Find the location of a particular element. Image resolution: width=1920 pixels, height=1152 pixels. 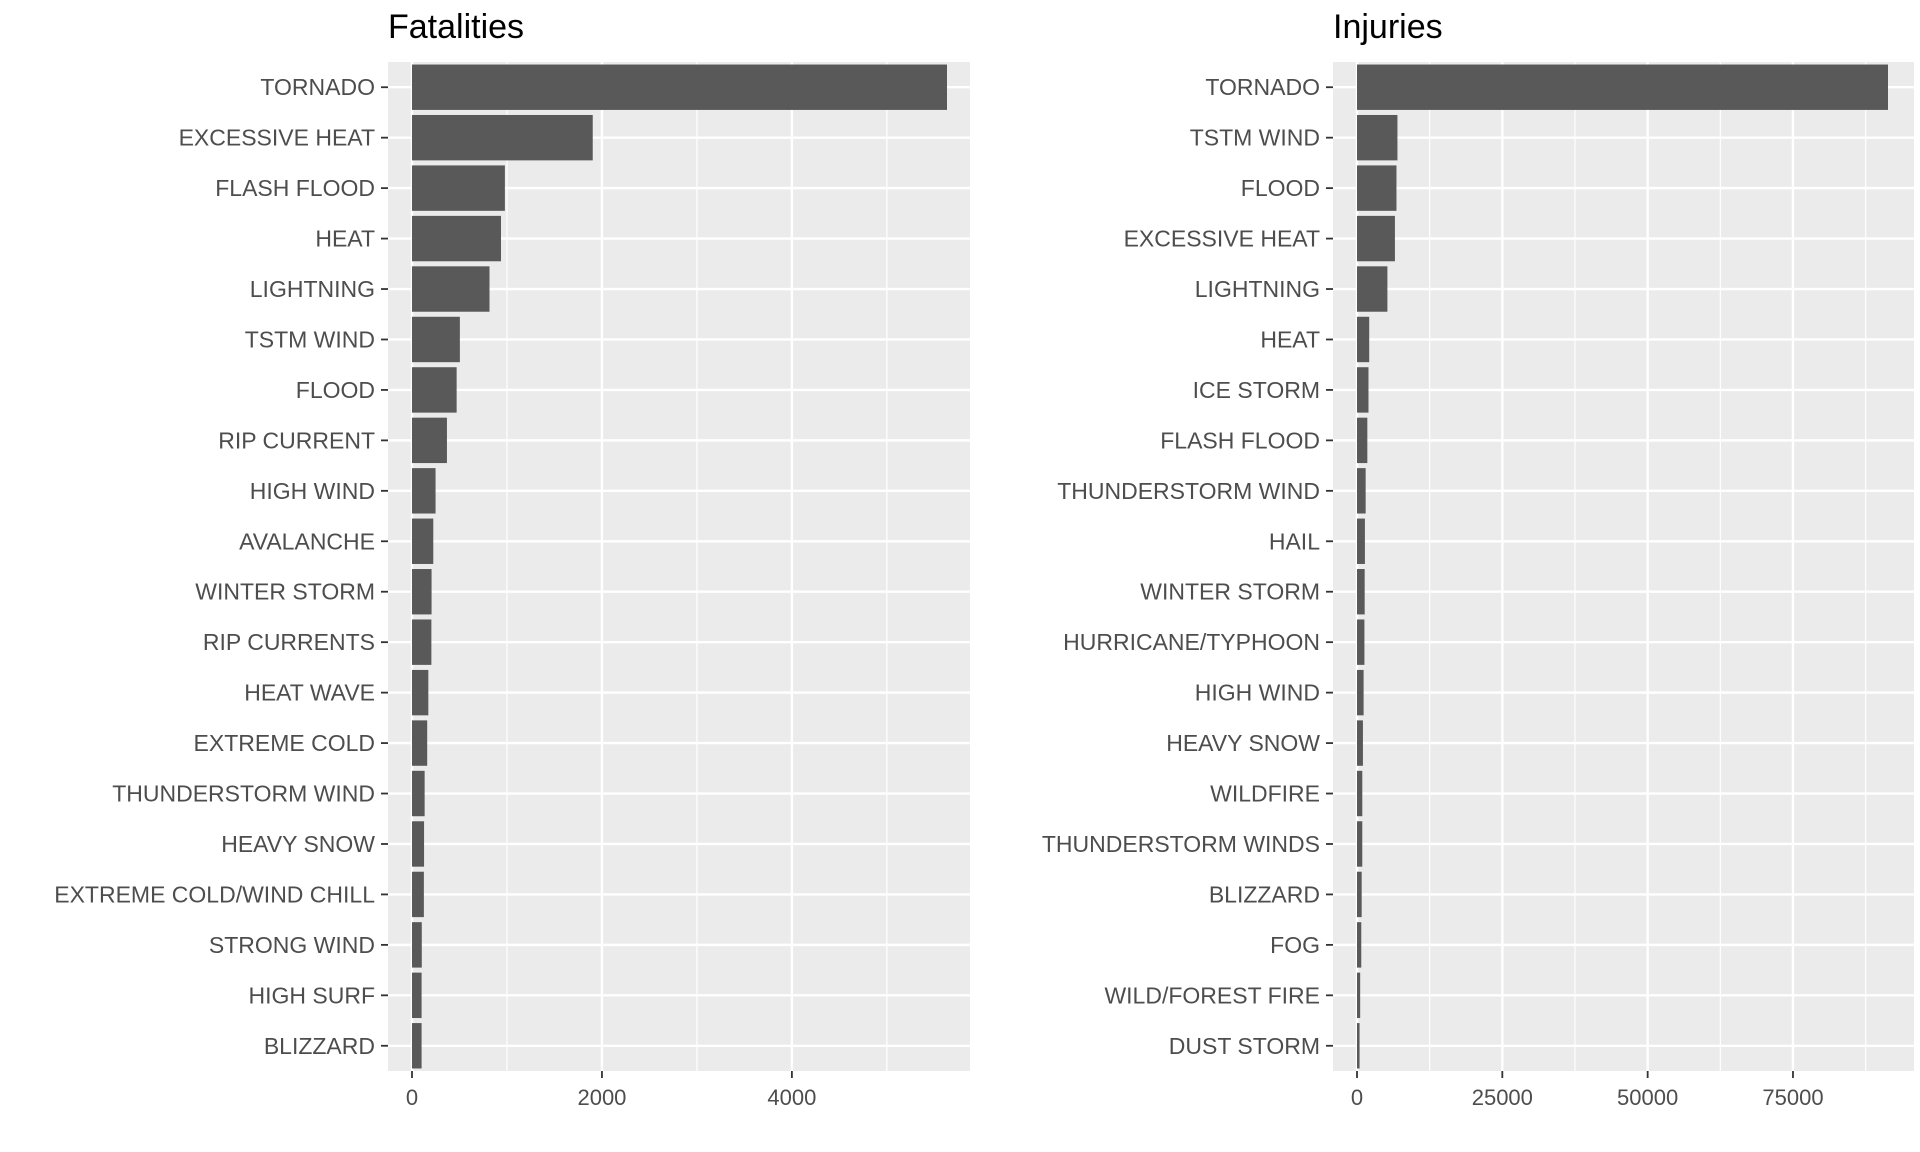

fatalities-category-label: TSTM WIND is located at coordinates (310, 339).